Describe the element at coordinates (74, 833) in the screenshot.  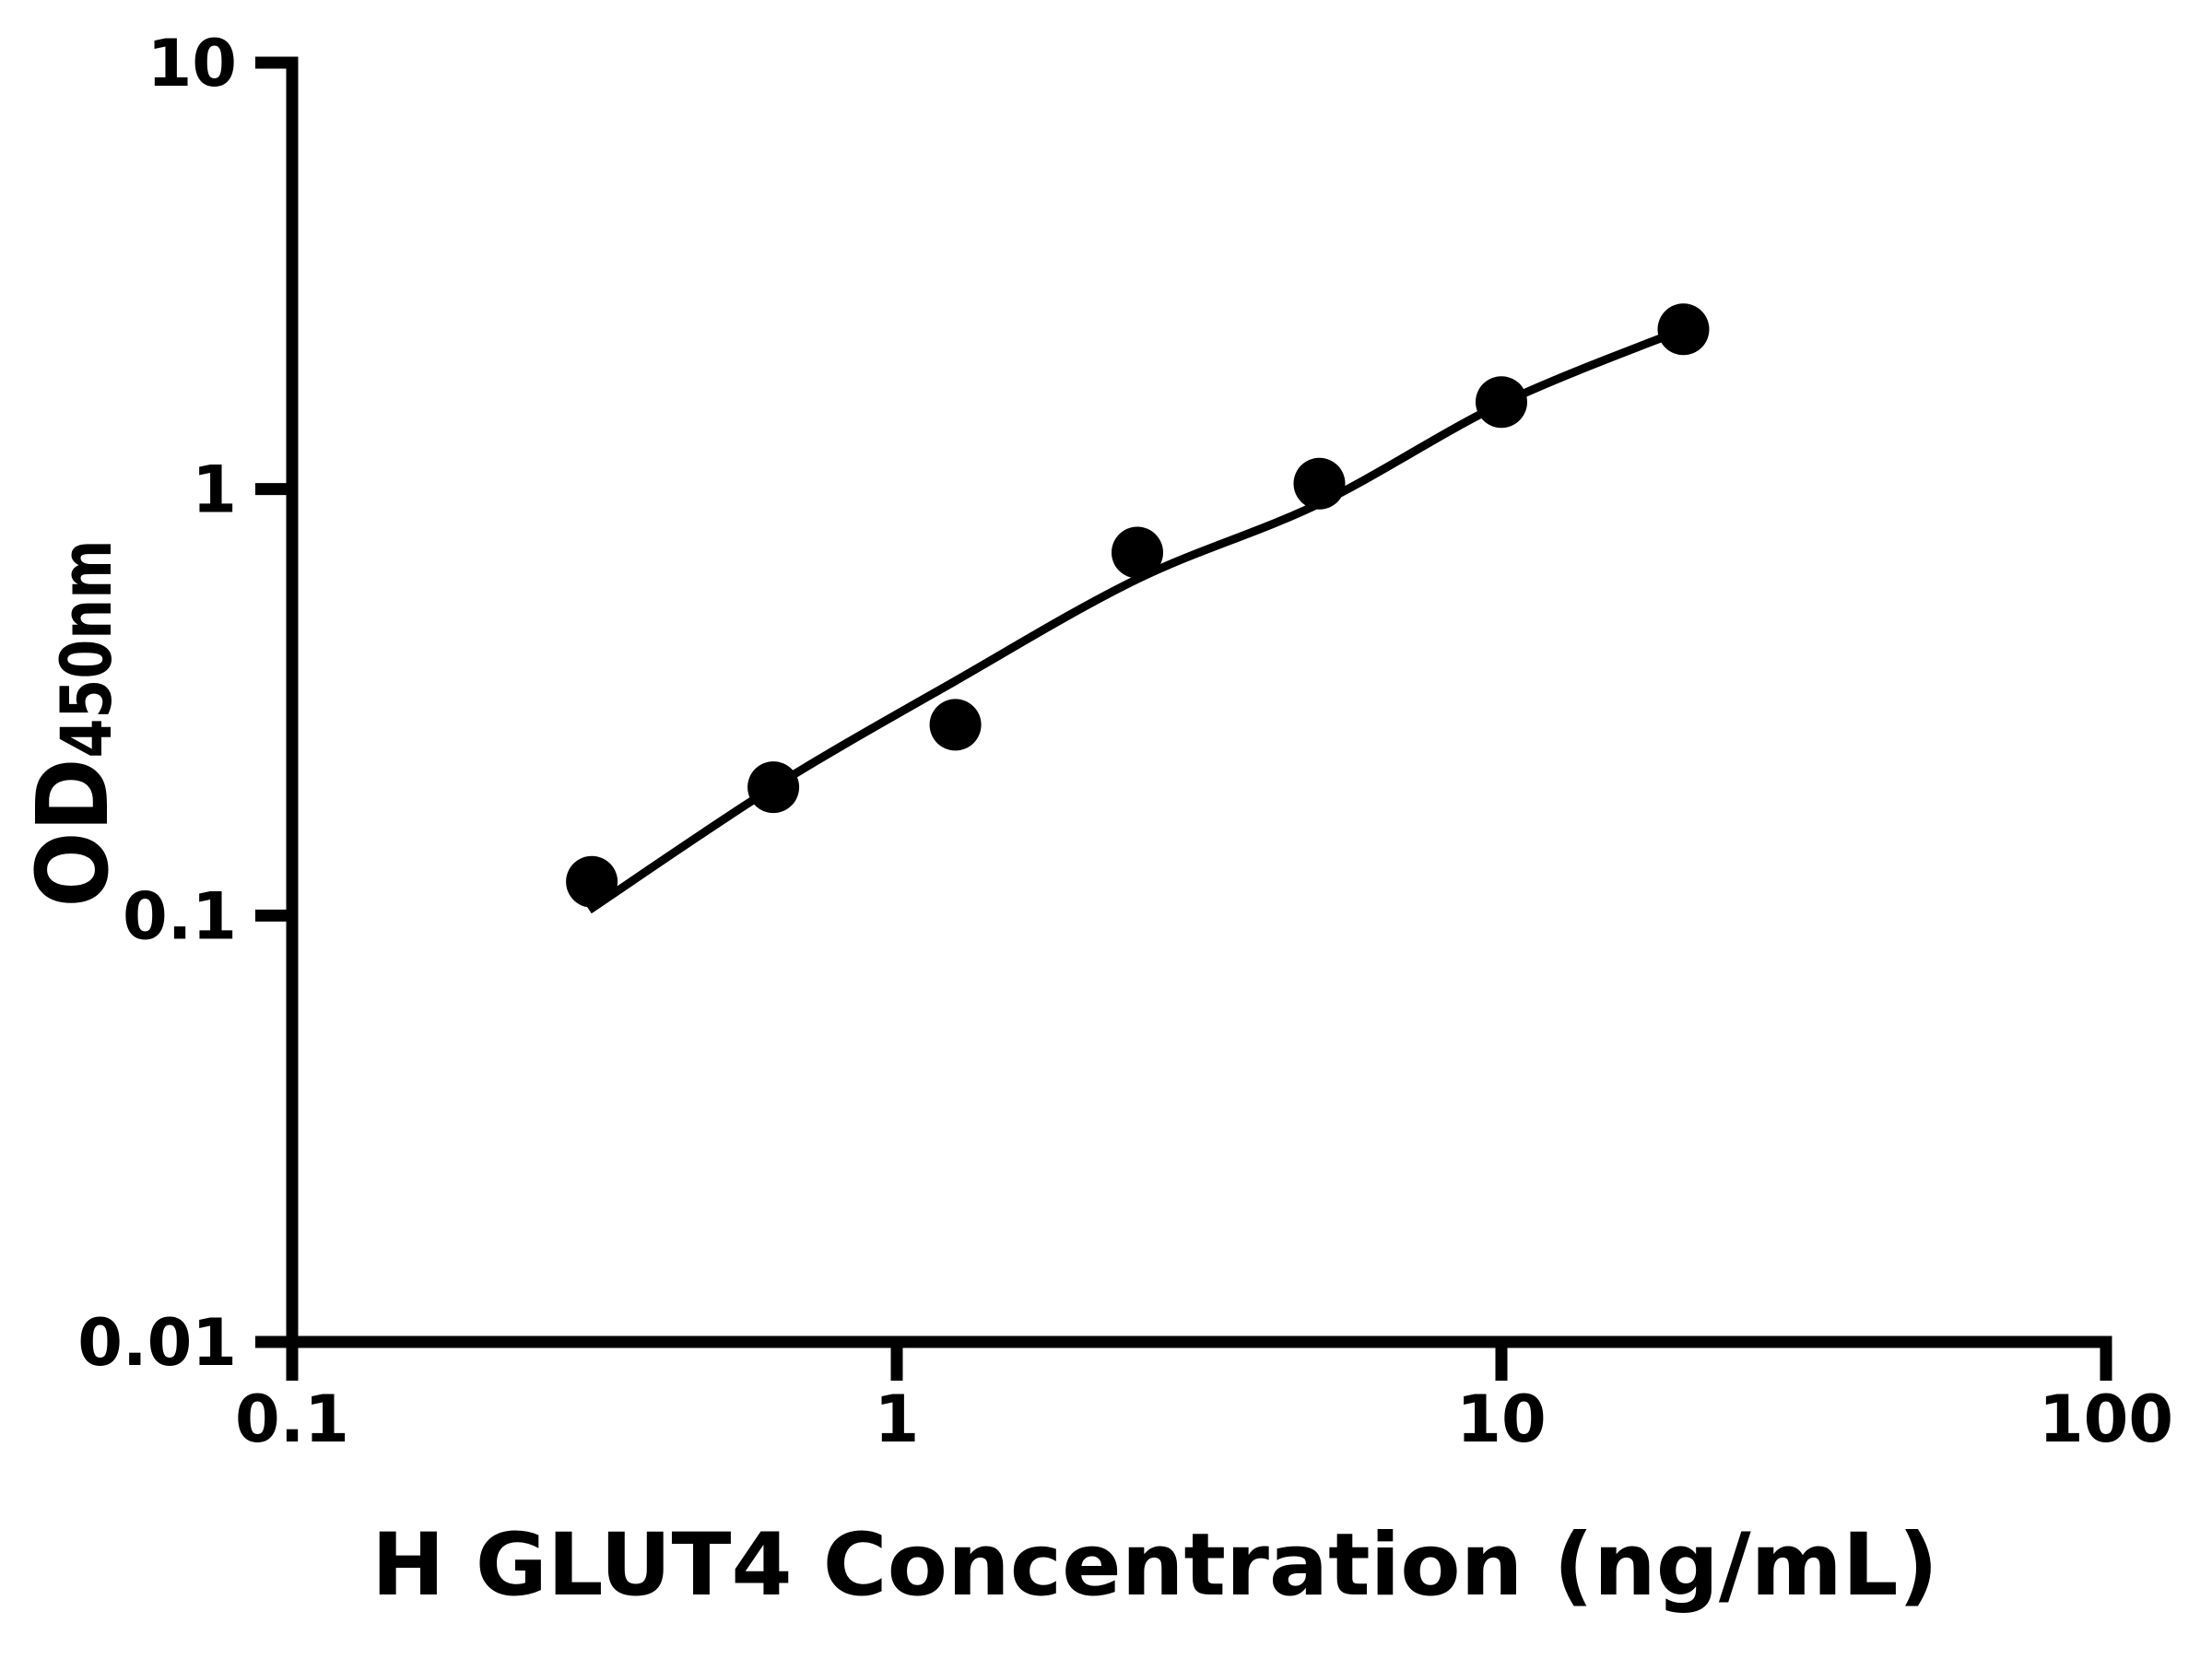
I see `y-axis-title-main: OD` at that location.